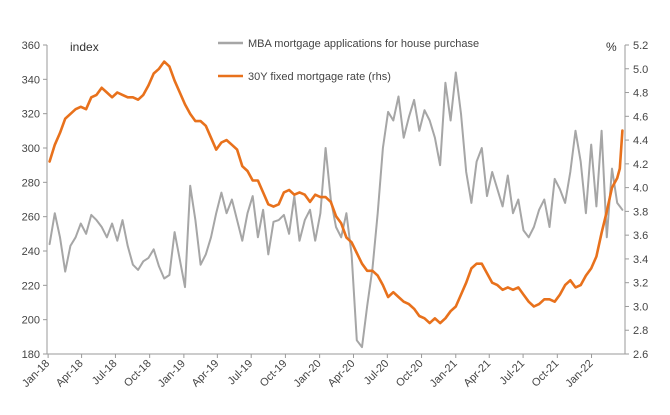 This screenshot has height=415, width=670. I want to click on right-tick-label: 3.8, so click(640, 212).